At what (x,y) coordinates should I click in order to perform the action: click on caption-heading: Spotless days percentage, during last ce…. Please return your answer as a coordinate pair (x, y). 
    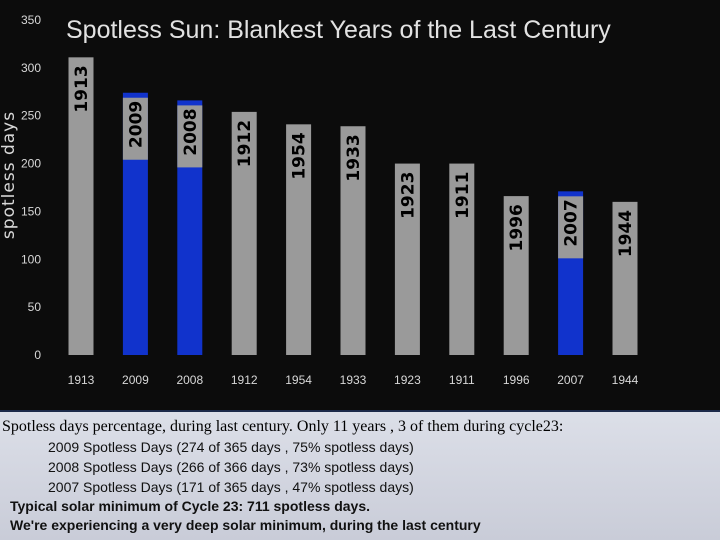
    Looking at the image, I should click on (283, 426).